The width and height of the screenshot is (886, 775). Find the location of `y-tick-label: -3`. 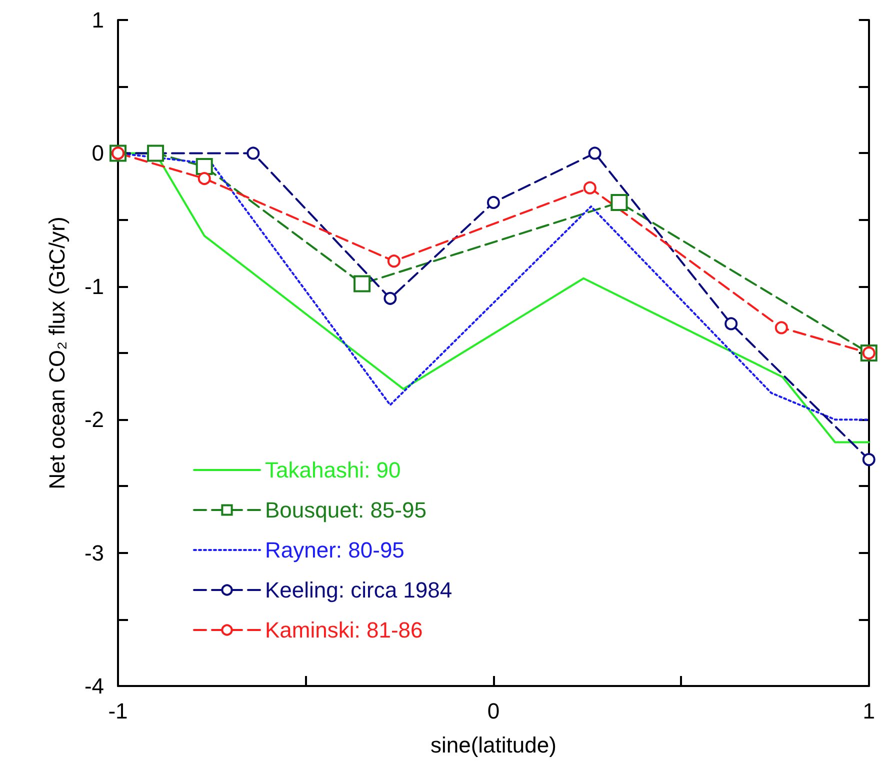

y-tick-label: -3 is located at coordinates (94, 553).